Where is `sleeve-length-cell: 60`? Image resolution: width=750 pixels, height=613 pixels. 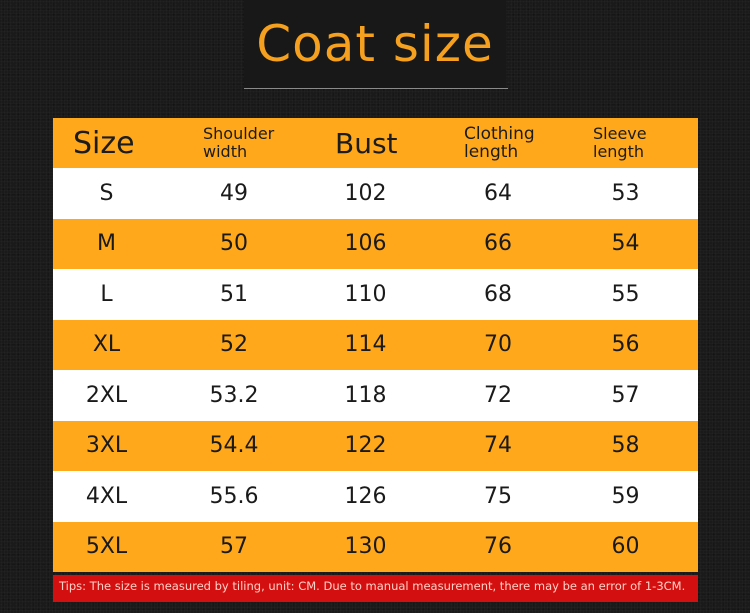
sleeve-length-cell: 60 is located at coordinates (625, 547).